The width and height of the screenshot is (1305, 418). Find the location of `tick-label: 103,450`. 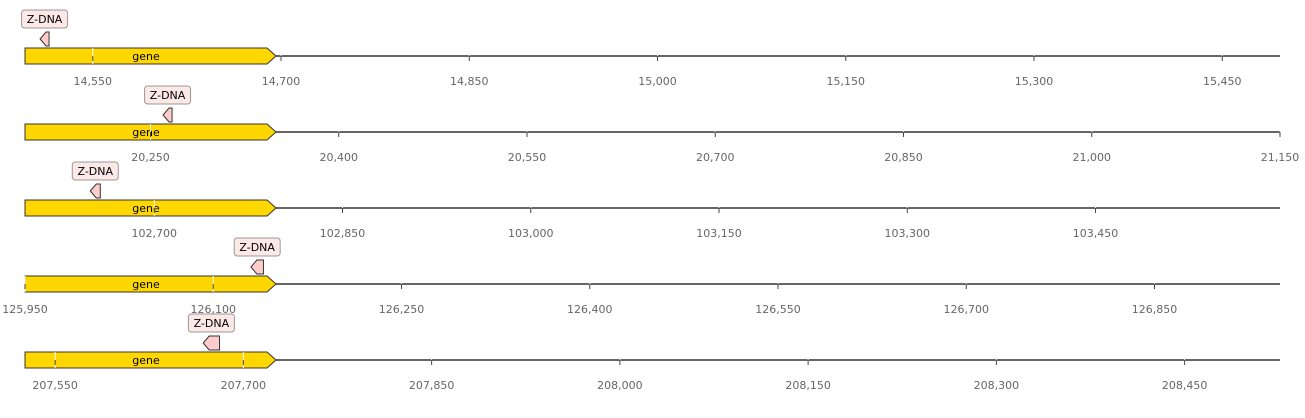

tick-label: 103,450 is located at coordinates (1096, 233).